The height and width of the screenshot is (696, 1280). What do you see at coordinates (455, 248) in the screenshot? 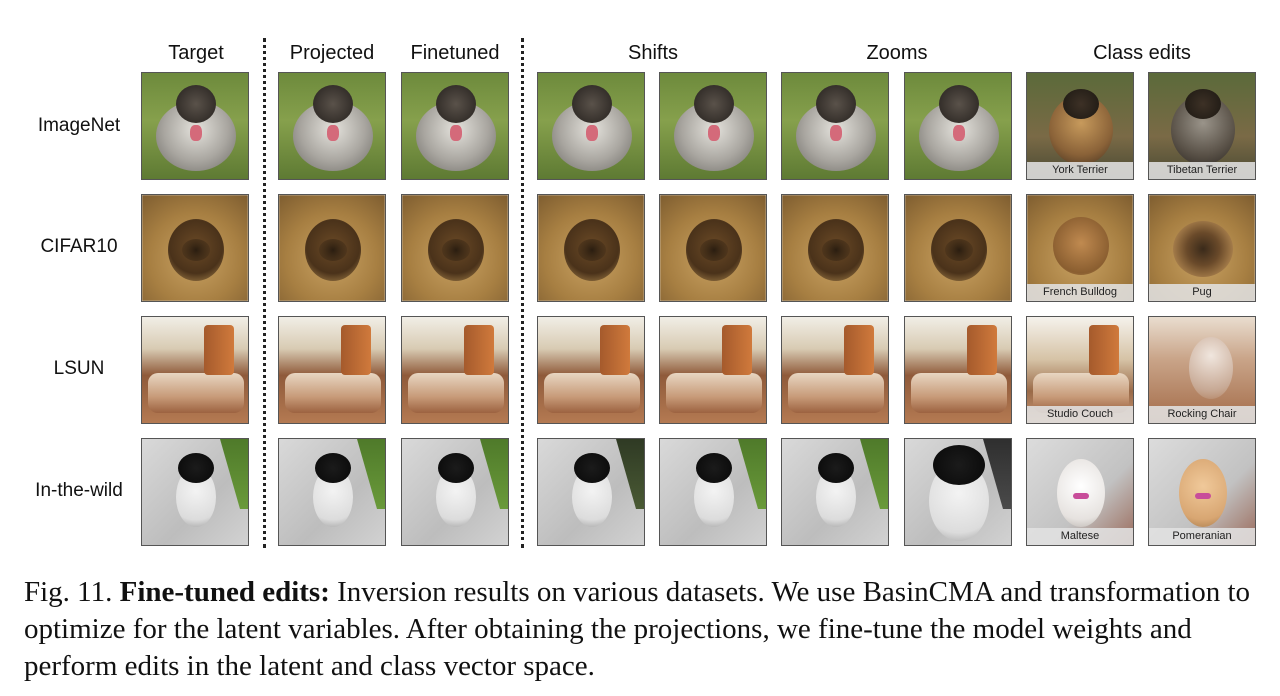
I see `image-cifar10-finetuned` at bounding box center [455, 248].